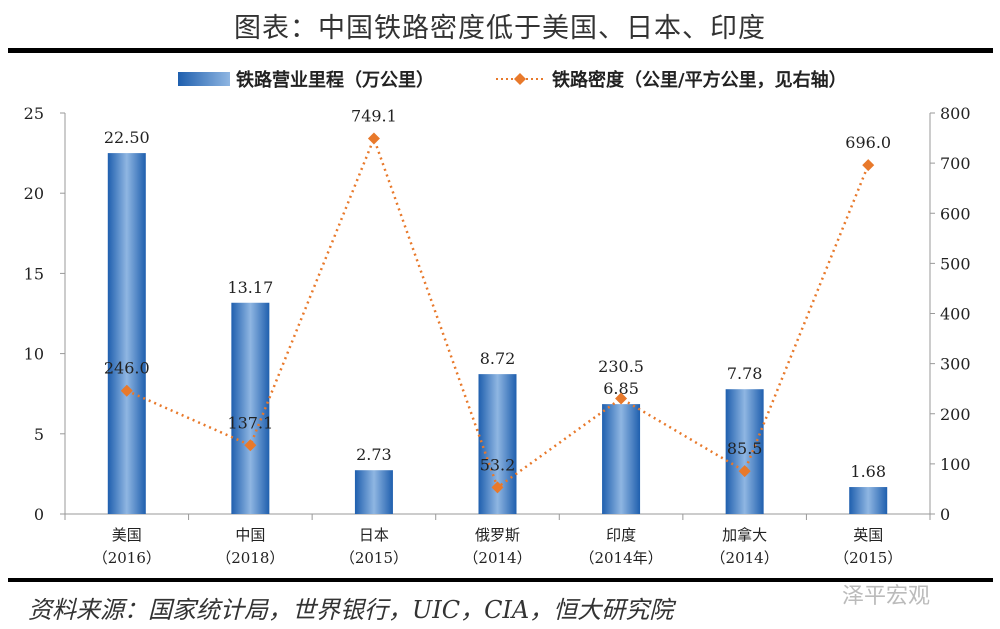 Image resolution: width=1000 pixels, height=629 pixels. I want to click on figure-title: 图表：中国铁路密度低于美国、日本、印度, so click(500, 28).